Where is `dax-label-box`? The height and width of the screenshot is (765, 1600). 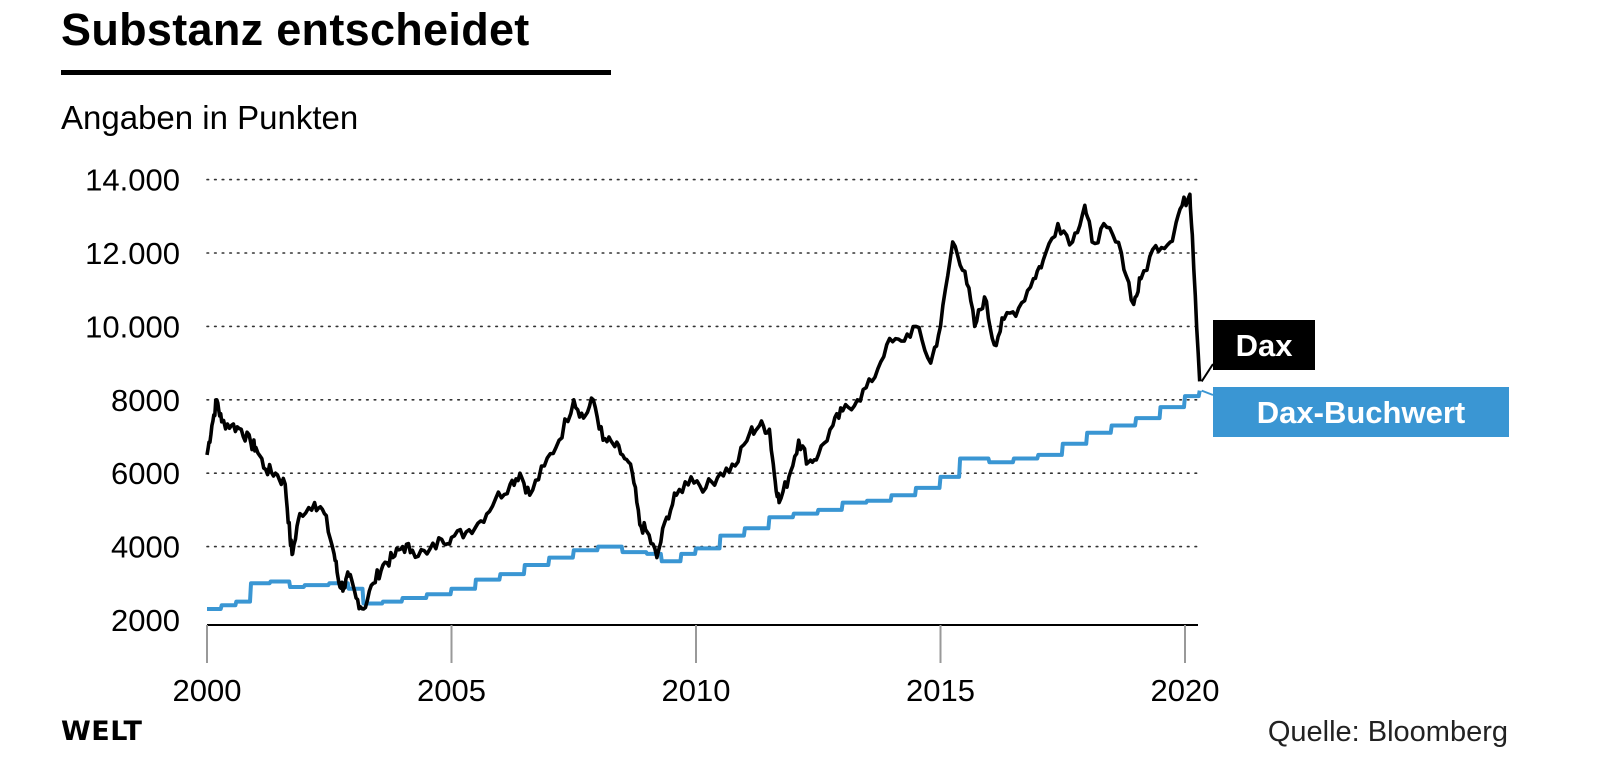 dax-label-box is located at coordinates (1264, 345).